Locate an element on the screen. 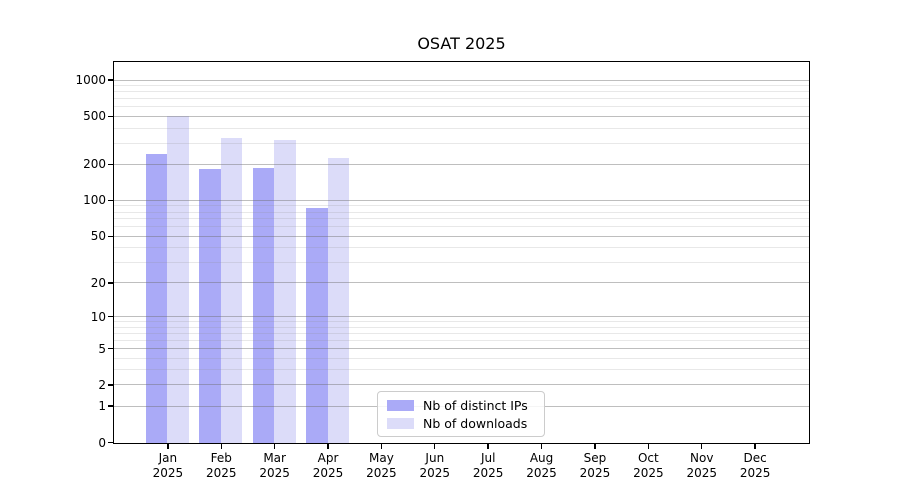  y-tick-label: 1000 is located at coordinates (90, 80).